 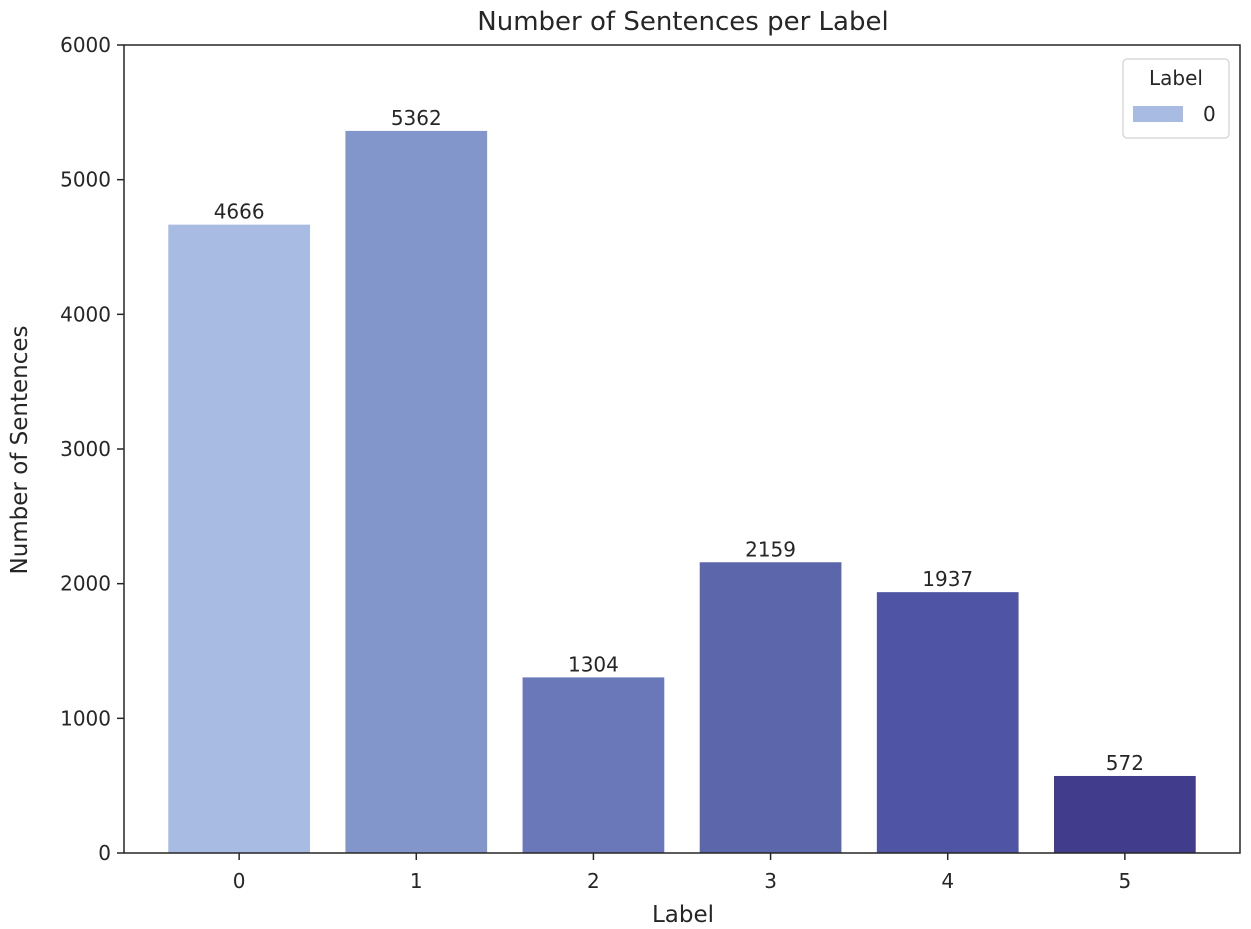 What do you see at coordinates (85, 314) in the screenshot?
I see `y-tick-label: 4000` at bounding box center [85, 314].